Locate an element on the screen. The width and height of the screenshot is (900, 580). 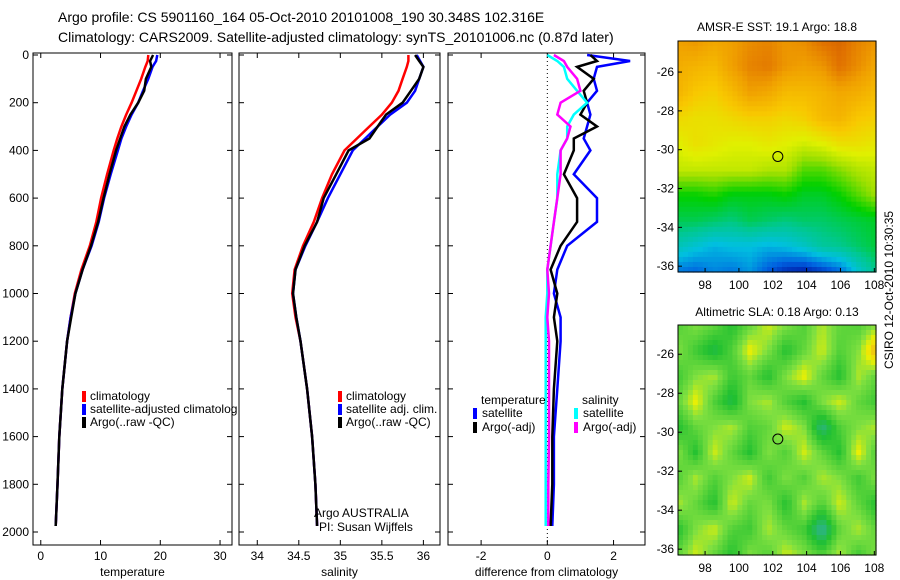
y-tick-label: 600 is located at coordinates (19, 198).